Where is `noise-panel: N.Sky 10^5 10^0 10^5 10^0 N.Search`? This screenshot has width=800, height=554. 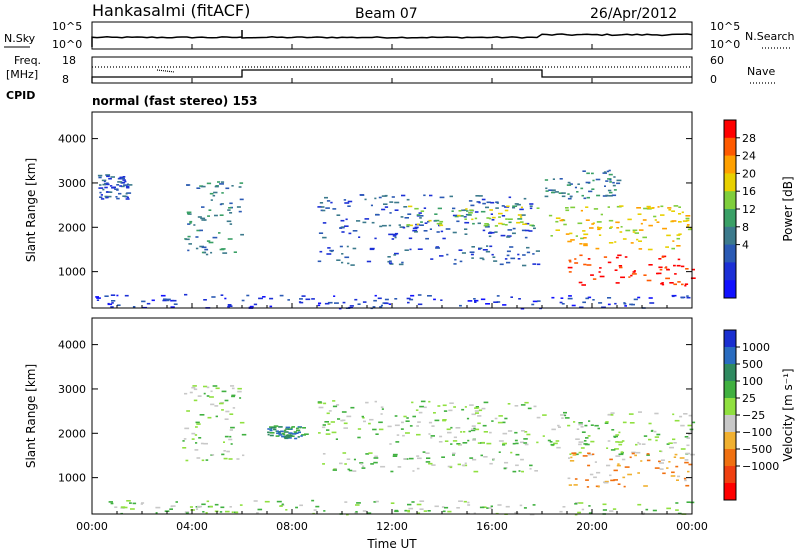
noise-panel: N.Sky 10^5 10^0 10^5 10^0 N.Search is located at coordinates (399, 35).